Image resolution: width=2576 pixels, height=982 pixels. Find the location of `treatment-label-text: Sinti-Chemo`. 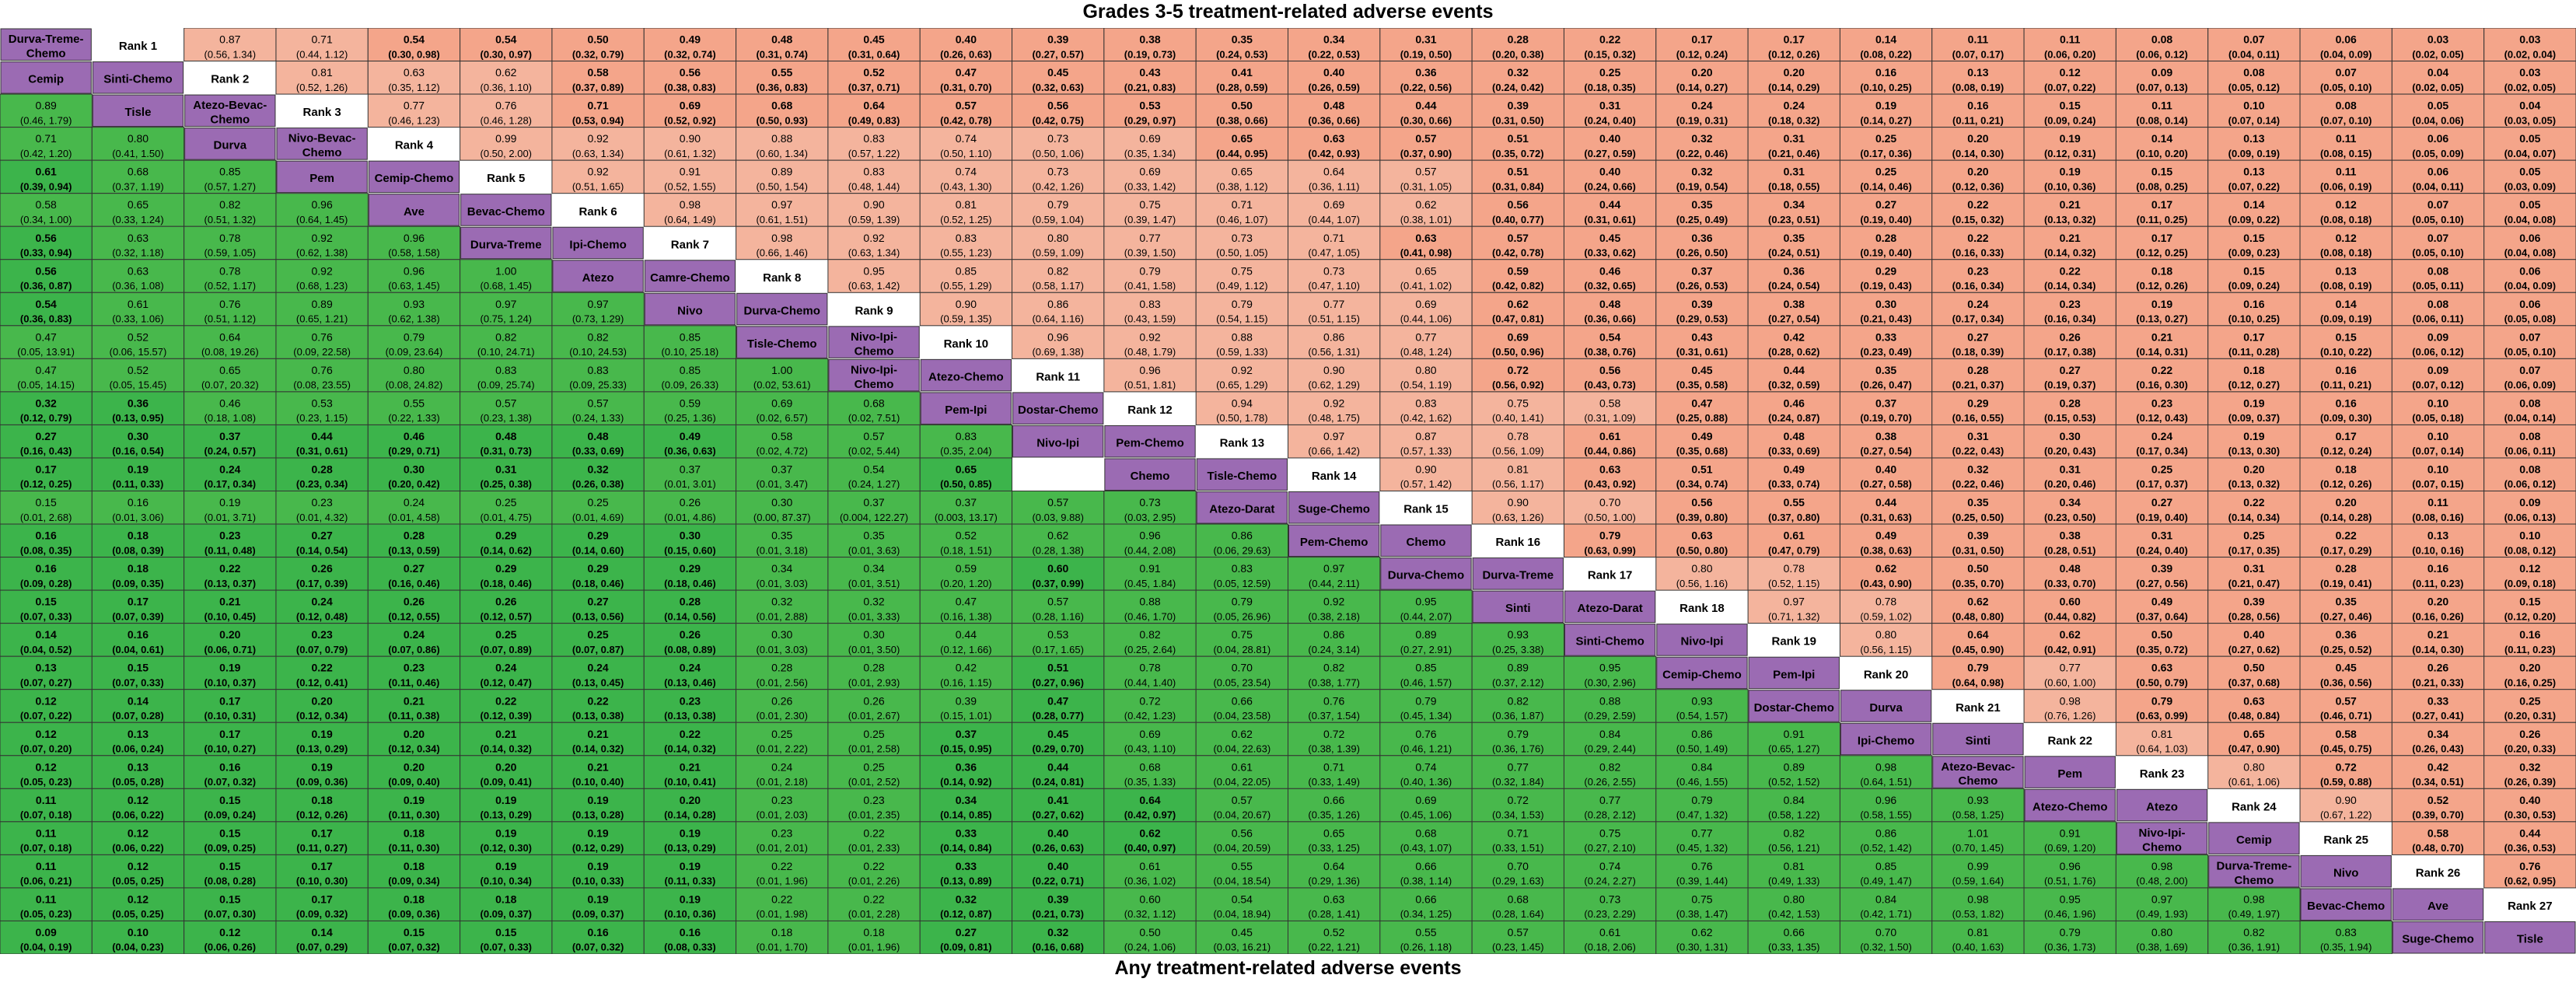

treatment-label-text: Sinti-Chemo is located at coordinates (137, 79).